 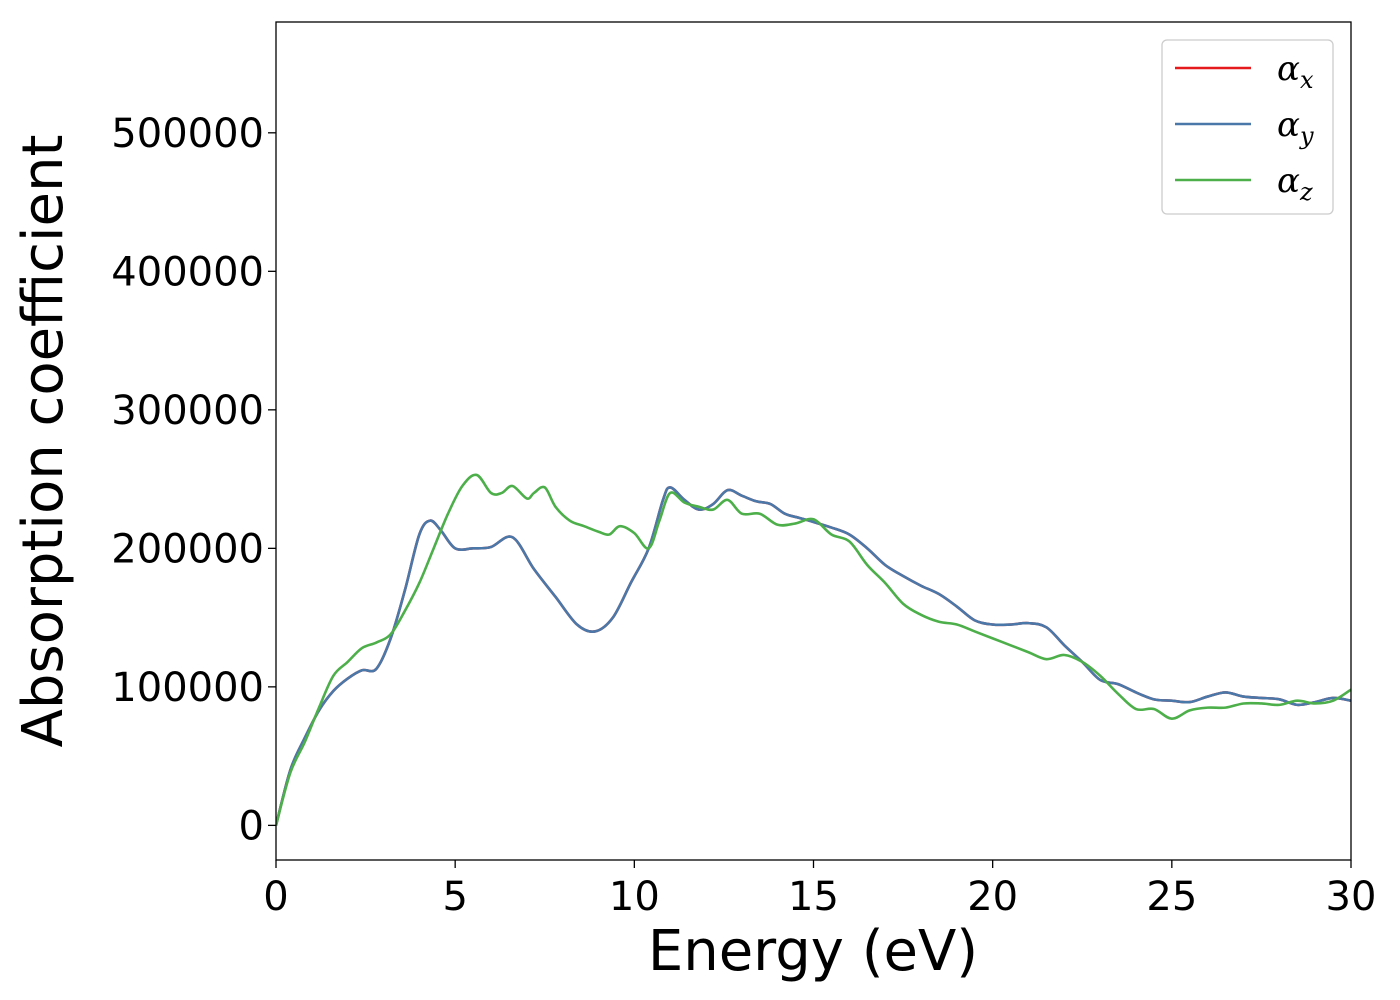 I want to click on x-tick-label: 20, so click(x=992, y=897).